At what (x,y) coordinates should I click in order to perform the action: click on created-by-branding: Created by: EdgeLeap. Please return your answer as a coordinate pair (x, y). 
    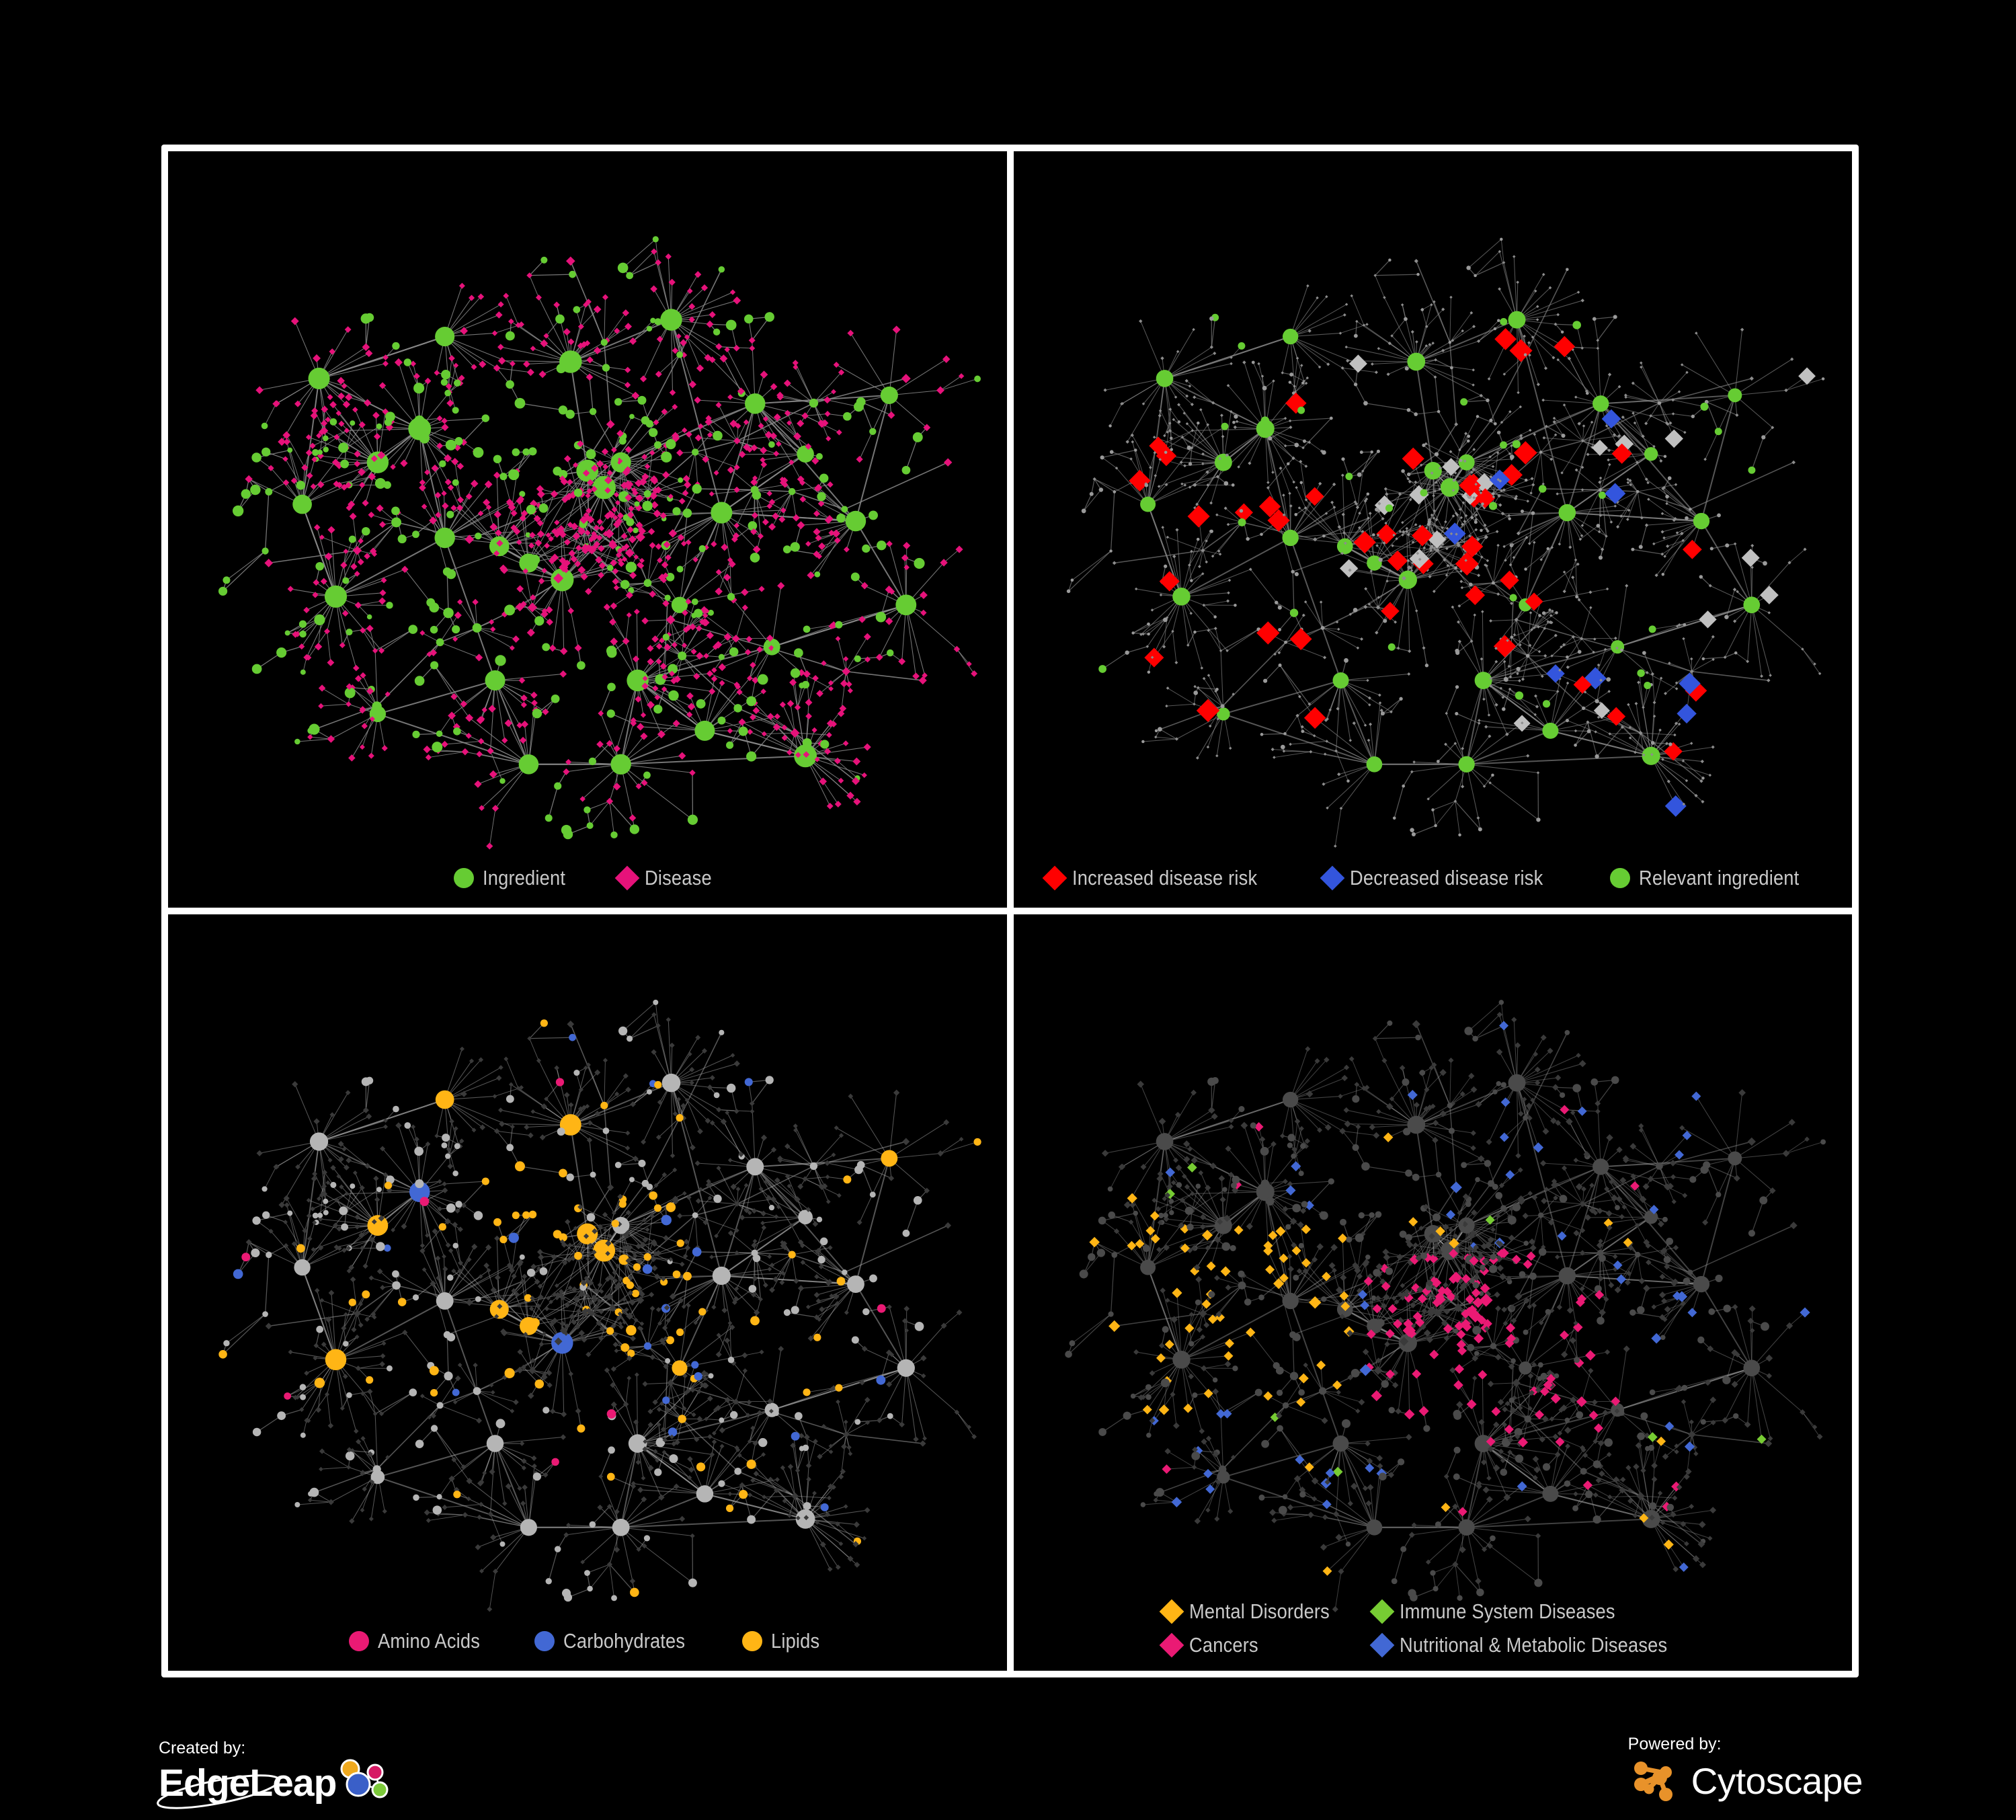
    Looking at the image, I should click on (276, 1774).